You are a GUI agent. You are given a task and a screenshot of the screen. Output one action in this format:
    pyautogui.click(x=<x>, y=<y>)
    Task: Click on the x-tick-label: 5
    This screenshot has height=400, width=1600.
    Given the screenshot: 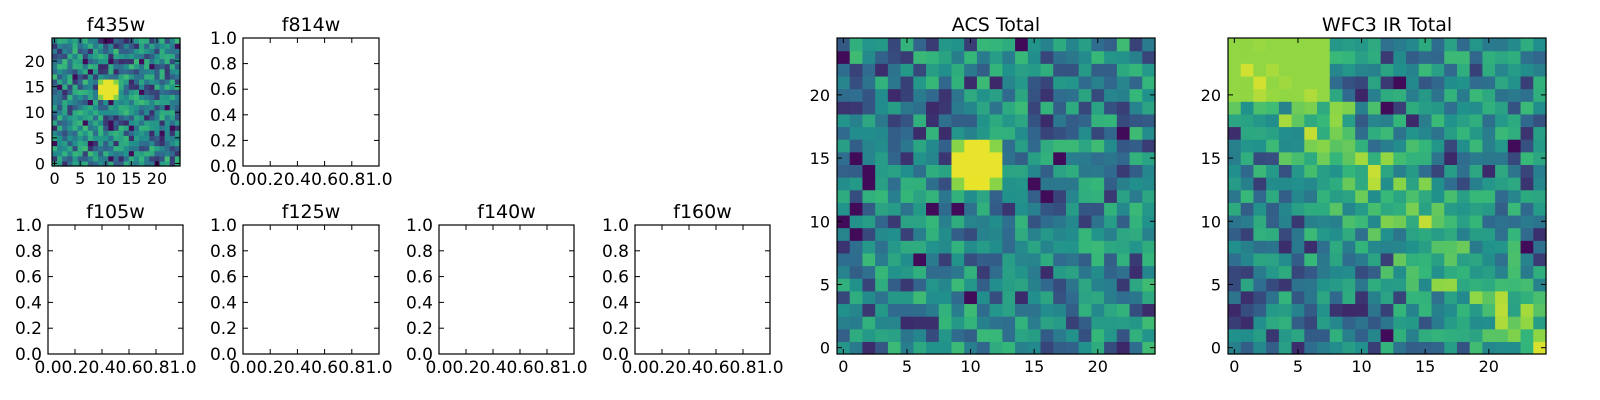 What is the action you would take?
    pyautogui.click(x=1298, y=366)
    